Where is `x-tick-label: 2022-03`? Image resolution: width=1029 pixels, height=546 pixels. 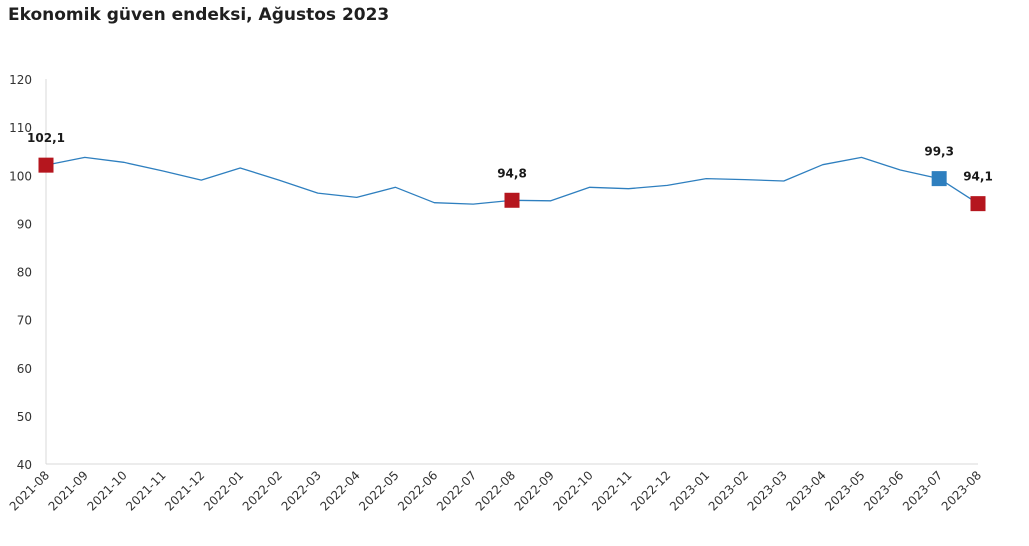
x-tick-label: 2022-03 is located at coordinates (301, 490).